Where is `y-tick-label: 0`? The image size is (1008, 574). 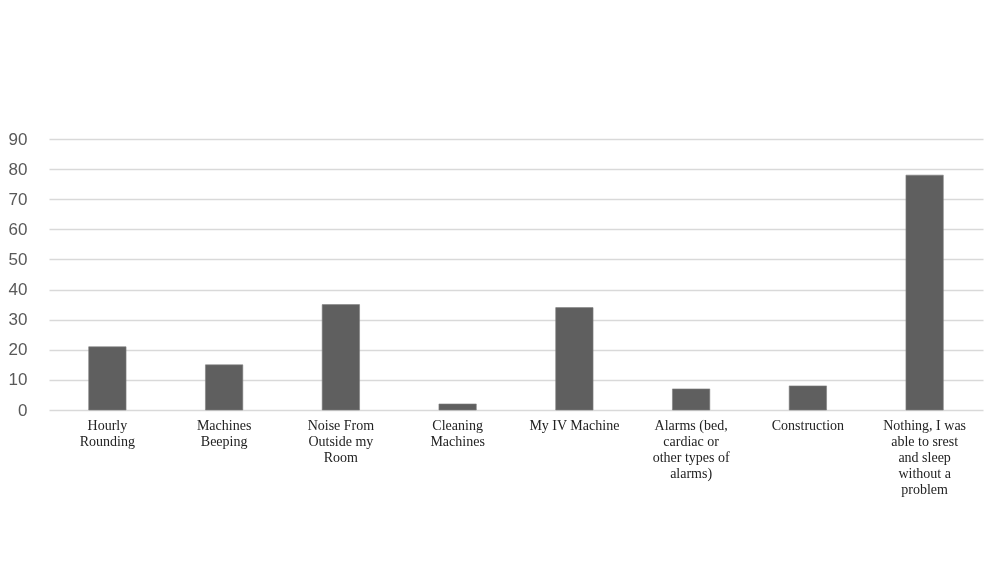 y-tick-label: 0 is located at coordinates (23, 410).